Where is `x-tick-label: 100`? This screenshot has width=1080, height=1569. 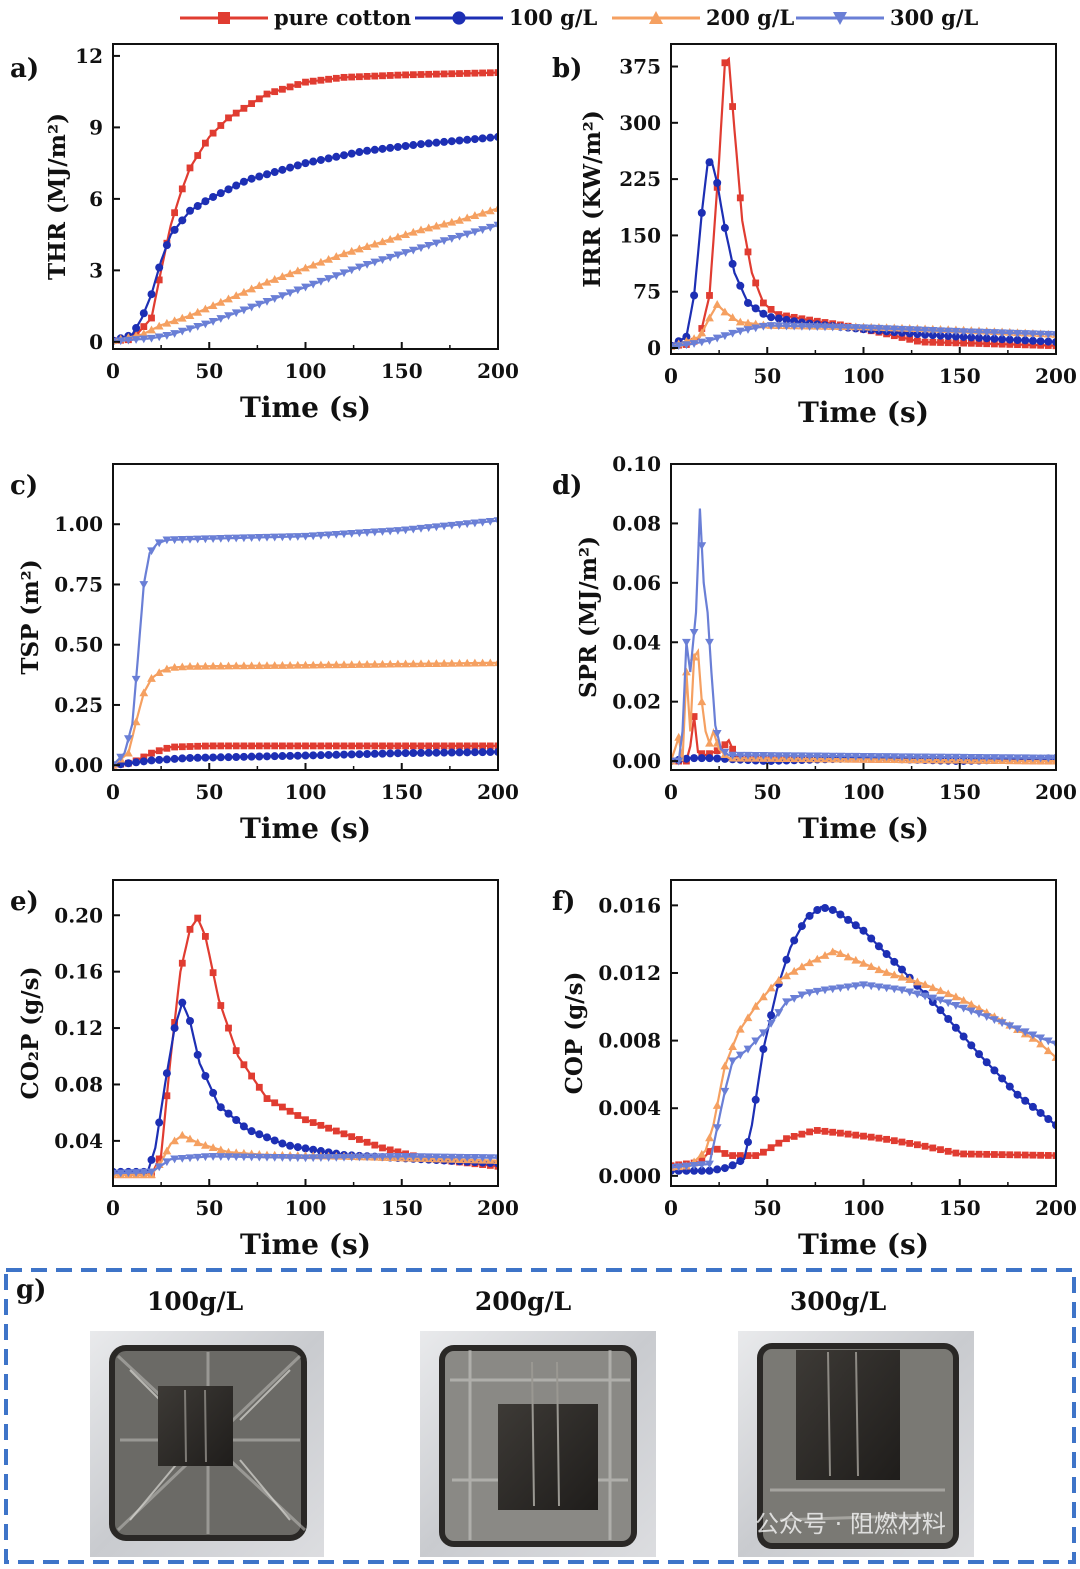 x-tick-label: 100 is located at coordinates (306, 1208).